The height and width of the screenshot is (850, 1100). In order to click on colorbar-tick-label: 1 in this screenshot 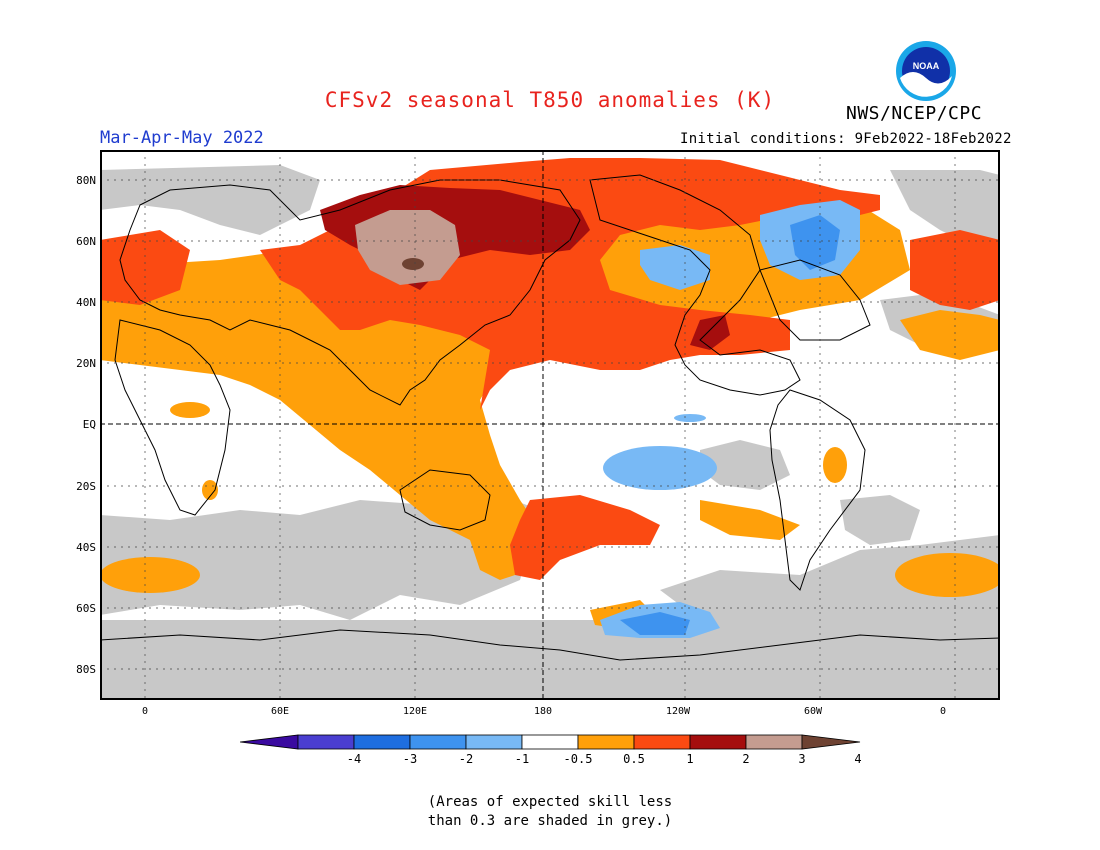, I will do `click(689, 759)`.